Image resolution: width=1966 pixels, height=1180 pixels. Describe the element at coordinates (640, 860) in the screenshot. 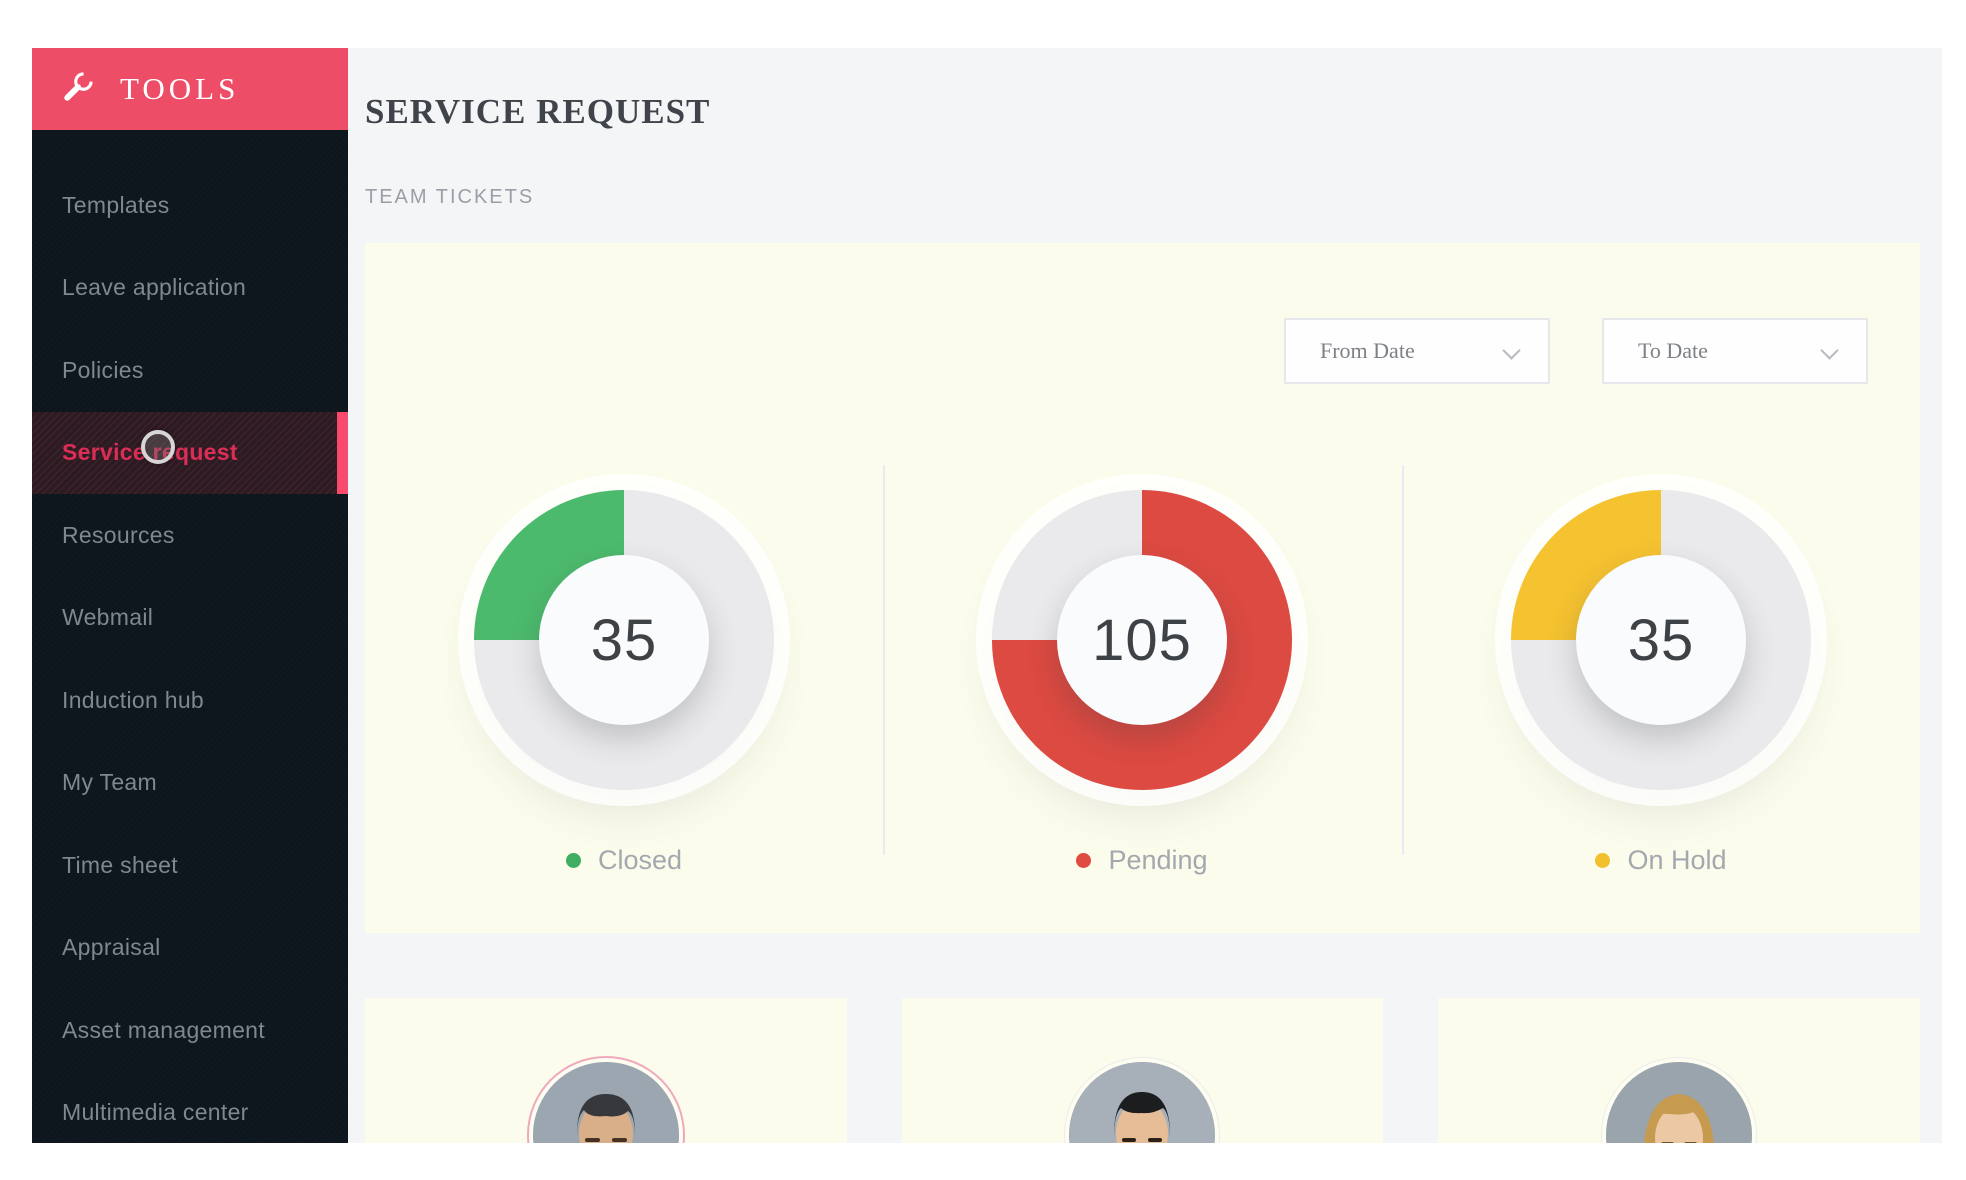

I see `closed-legend-label: Closed` at that location.